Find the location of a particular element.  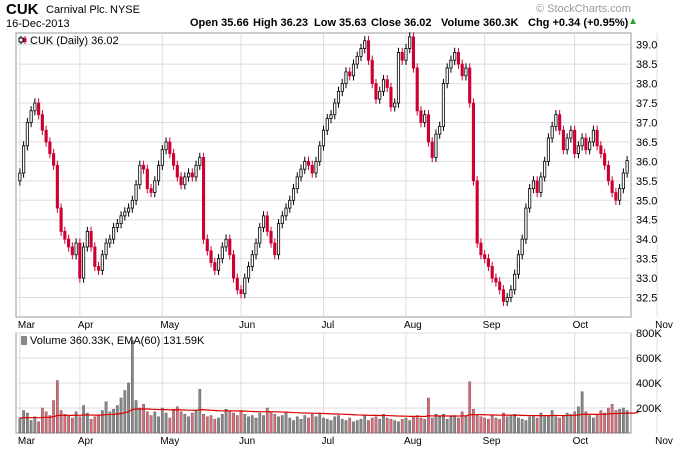

volume-month-tick-label: Jun is located at coordinates (247, 441).